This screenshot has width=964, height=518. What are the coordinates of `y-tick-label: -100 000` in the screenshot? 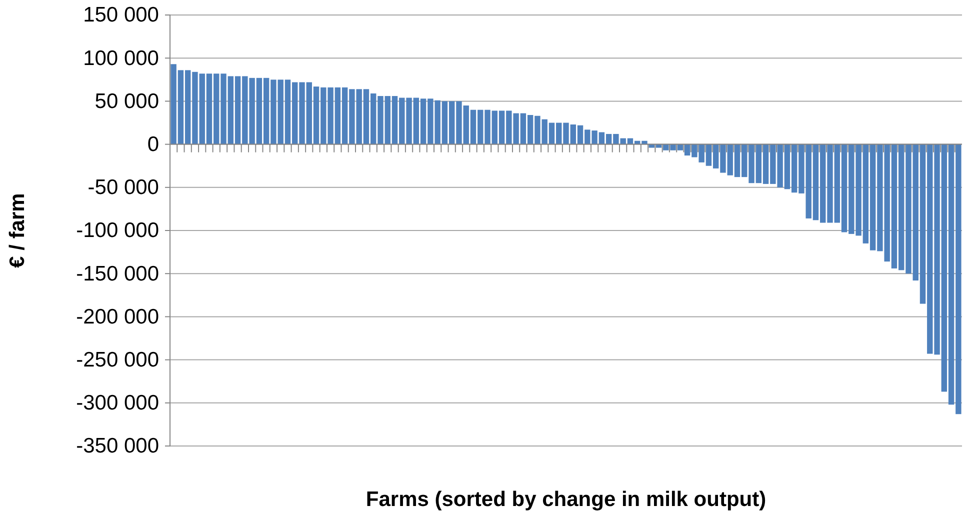 It's located at (117, 230).